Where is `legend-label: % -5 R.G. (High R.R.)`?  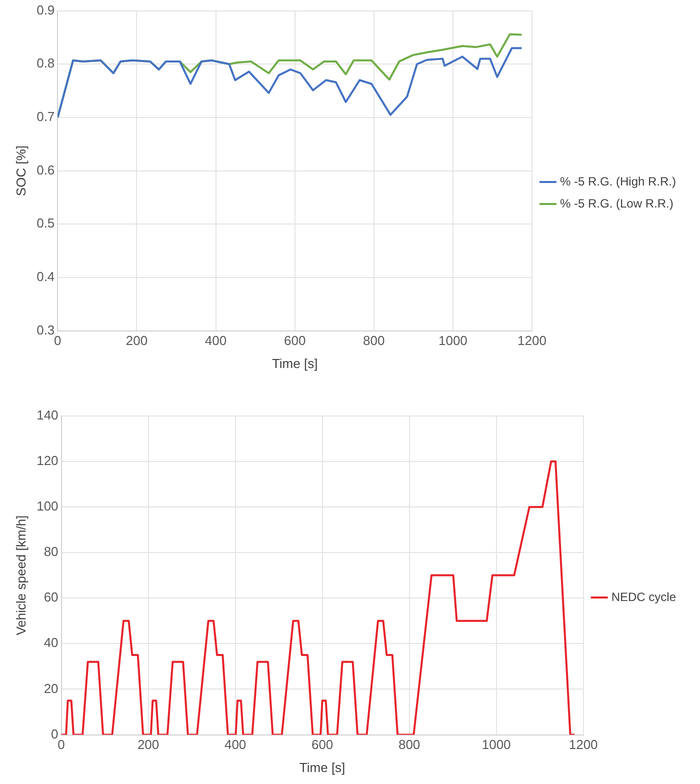
legend-label: % -5 R.G. (High R.R.) is located at coordinates (618, 181).